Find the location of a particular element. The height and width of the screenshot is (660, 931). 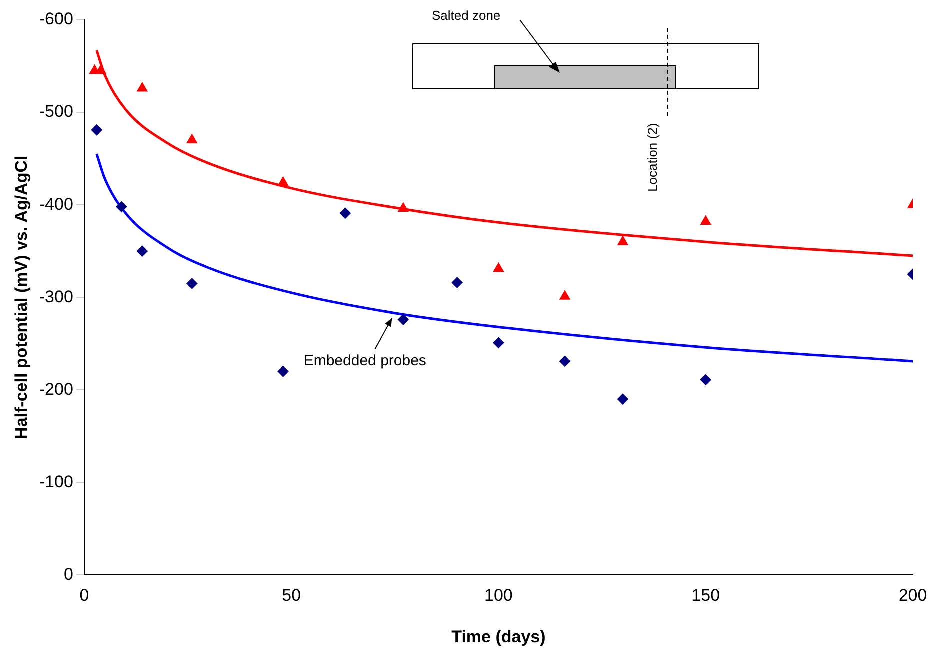

y-tick-label: -500 is located at coordinates (56, 112).